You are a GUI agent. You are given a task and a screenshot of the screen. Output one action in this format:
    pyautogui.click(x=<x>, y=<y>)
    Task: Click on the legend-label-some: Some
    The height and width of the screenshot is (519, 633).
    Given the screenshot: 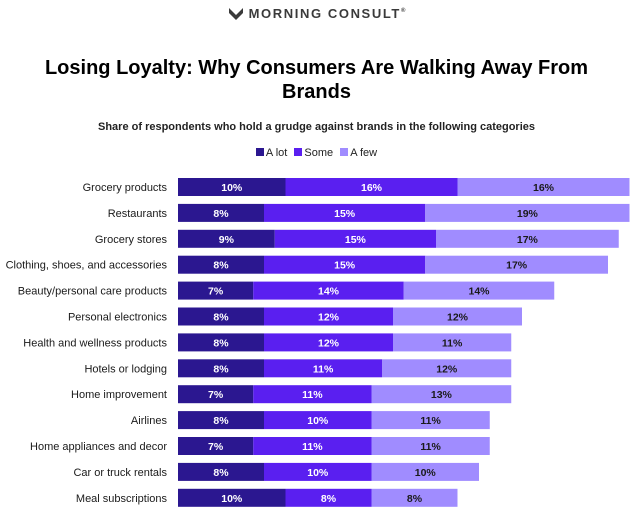 What is the action you would take?
    pyautogui.click(x=319, y=153)
    